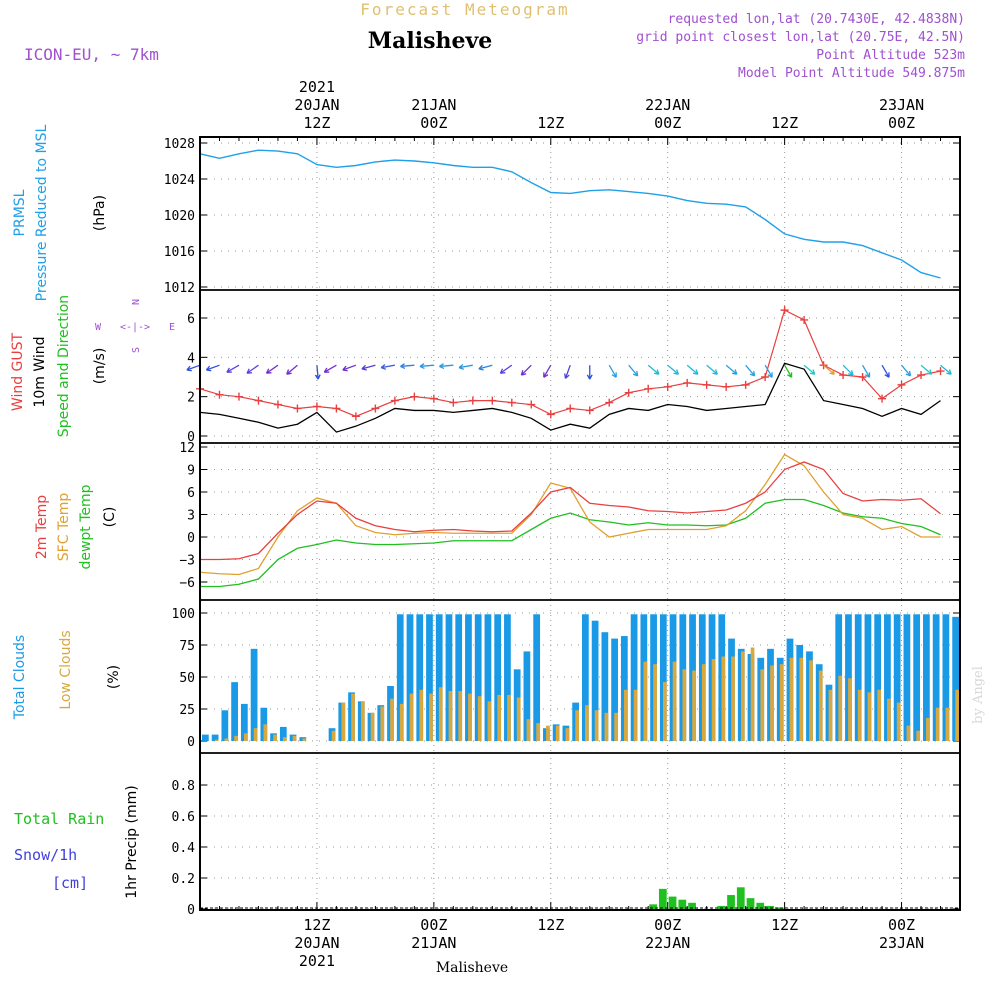 The width and height of the screenshot is (1000, 1000). What do you see at coordinates (76, 526) in the screenshot?
I see `temp-labels: 2m Temp SFC Temp dewpt Temp (C)` at bounding box center [76, 526].